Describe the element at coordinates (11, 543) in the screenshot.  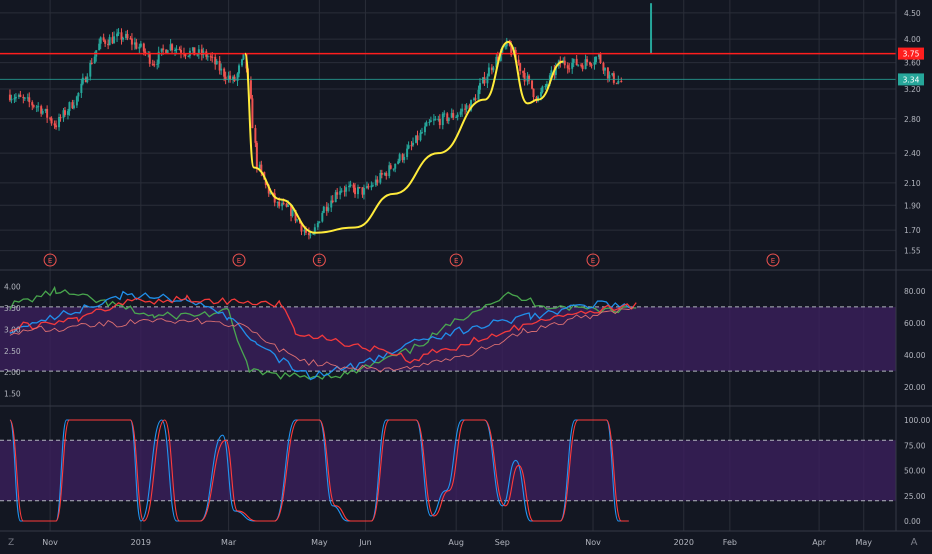
I see `timezone-icon: Z` at that location.